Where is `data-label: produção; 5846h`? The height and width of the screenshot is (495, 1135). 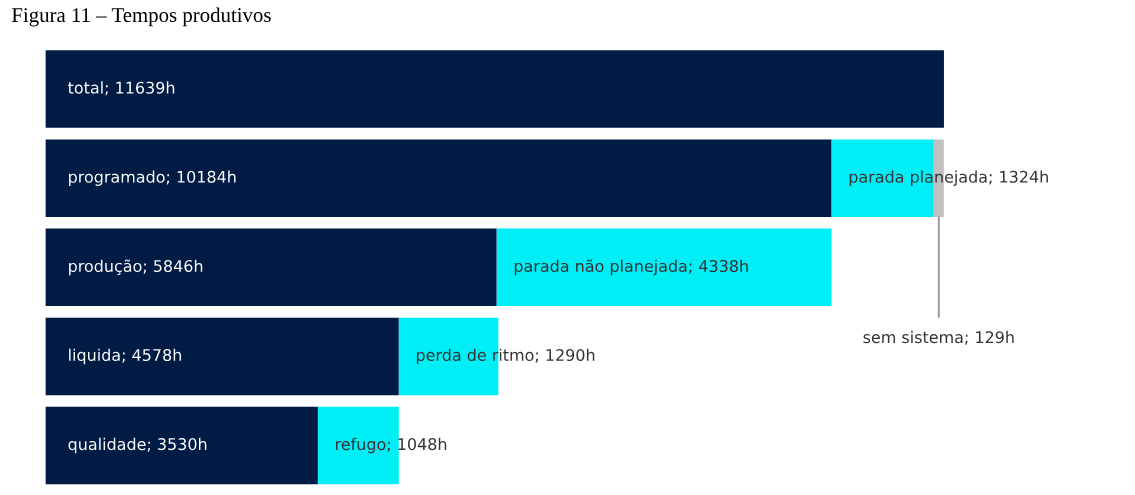 data-label: produção; 5846h is located at coordinates (136, 267).